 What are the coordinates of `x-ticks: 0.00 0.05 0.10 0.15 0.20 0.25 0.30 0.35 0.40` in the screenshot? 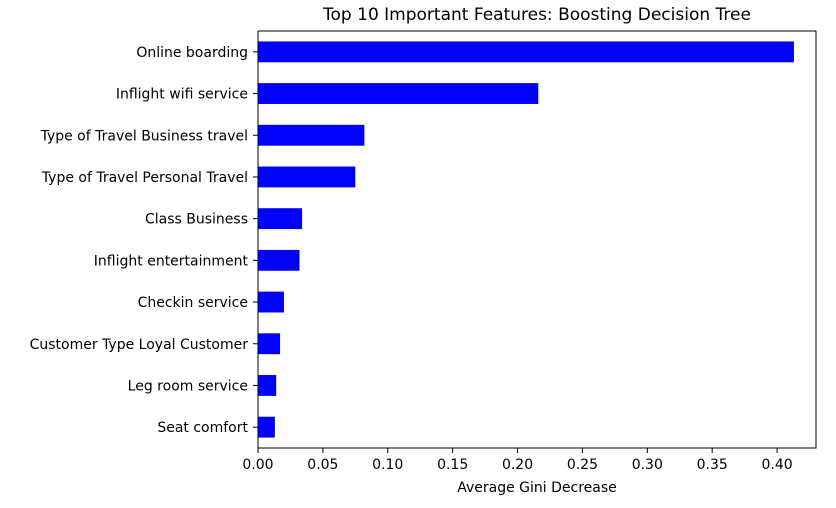 It's located at (517, 460).